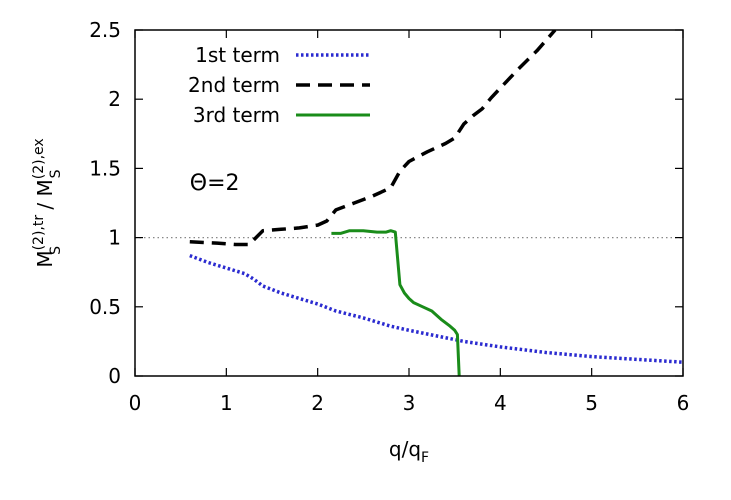 The width and height of the screenshot is (731, 500). What do you see at coordinates (105, 30) in the screenshot?
I see `y-tick-label: 2.5` at bounding box center [105, 30].